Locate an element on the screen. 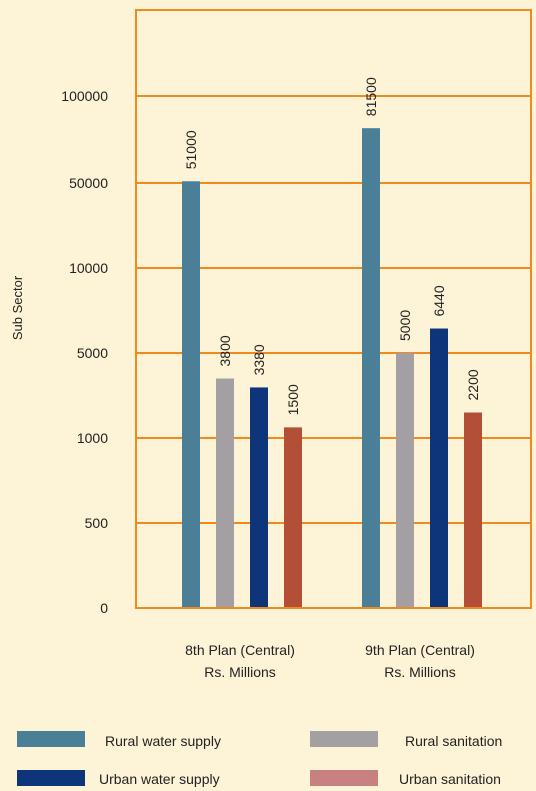 The height and width of the screenshot is (791, 536). legend-label: Rural sanitation is located at coordinates (453, 741).